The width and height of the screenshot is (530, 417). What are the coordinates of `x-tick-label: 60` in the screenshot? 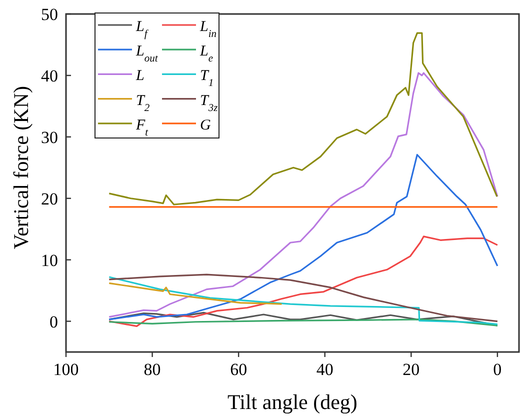 It's located at (239, 369).